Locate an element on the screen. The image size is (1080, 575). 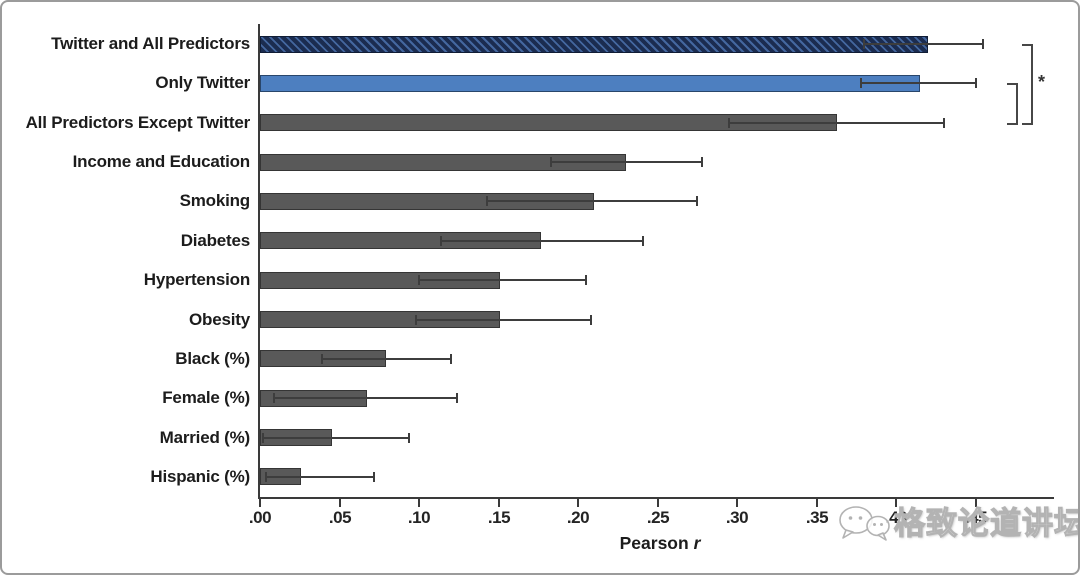
category-label: Income and Education is located at coordinates (161, 161).